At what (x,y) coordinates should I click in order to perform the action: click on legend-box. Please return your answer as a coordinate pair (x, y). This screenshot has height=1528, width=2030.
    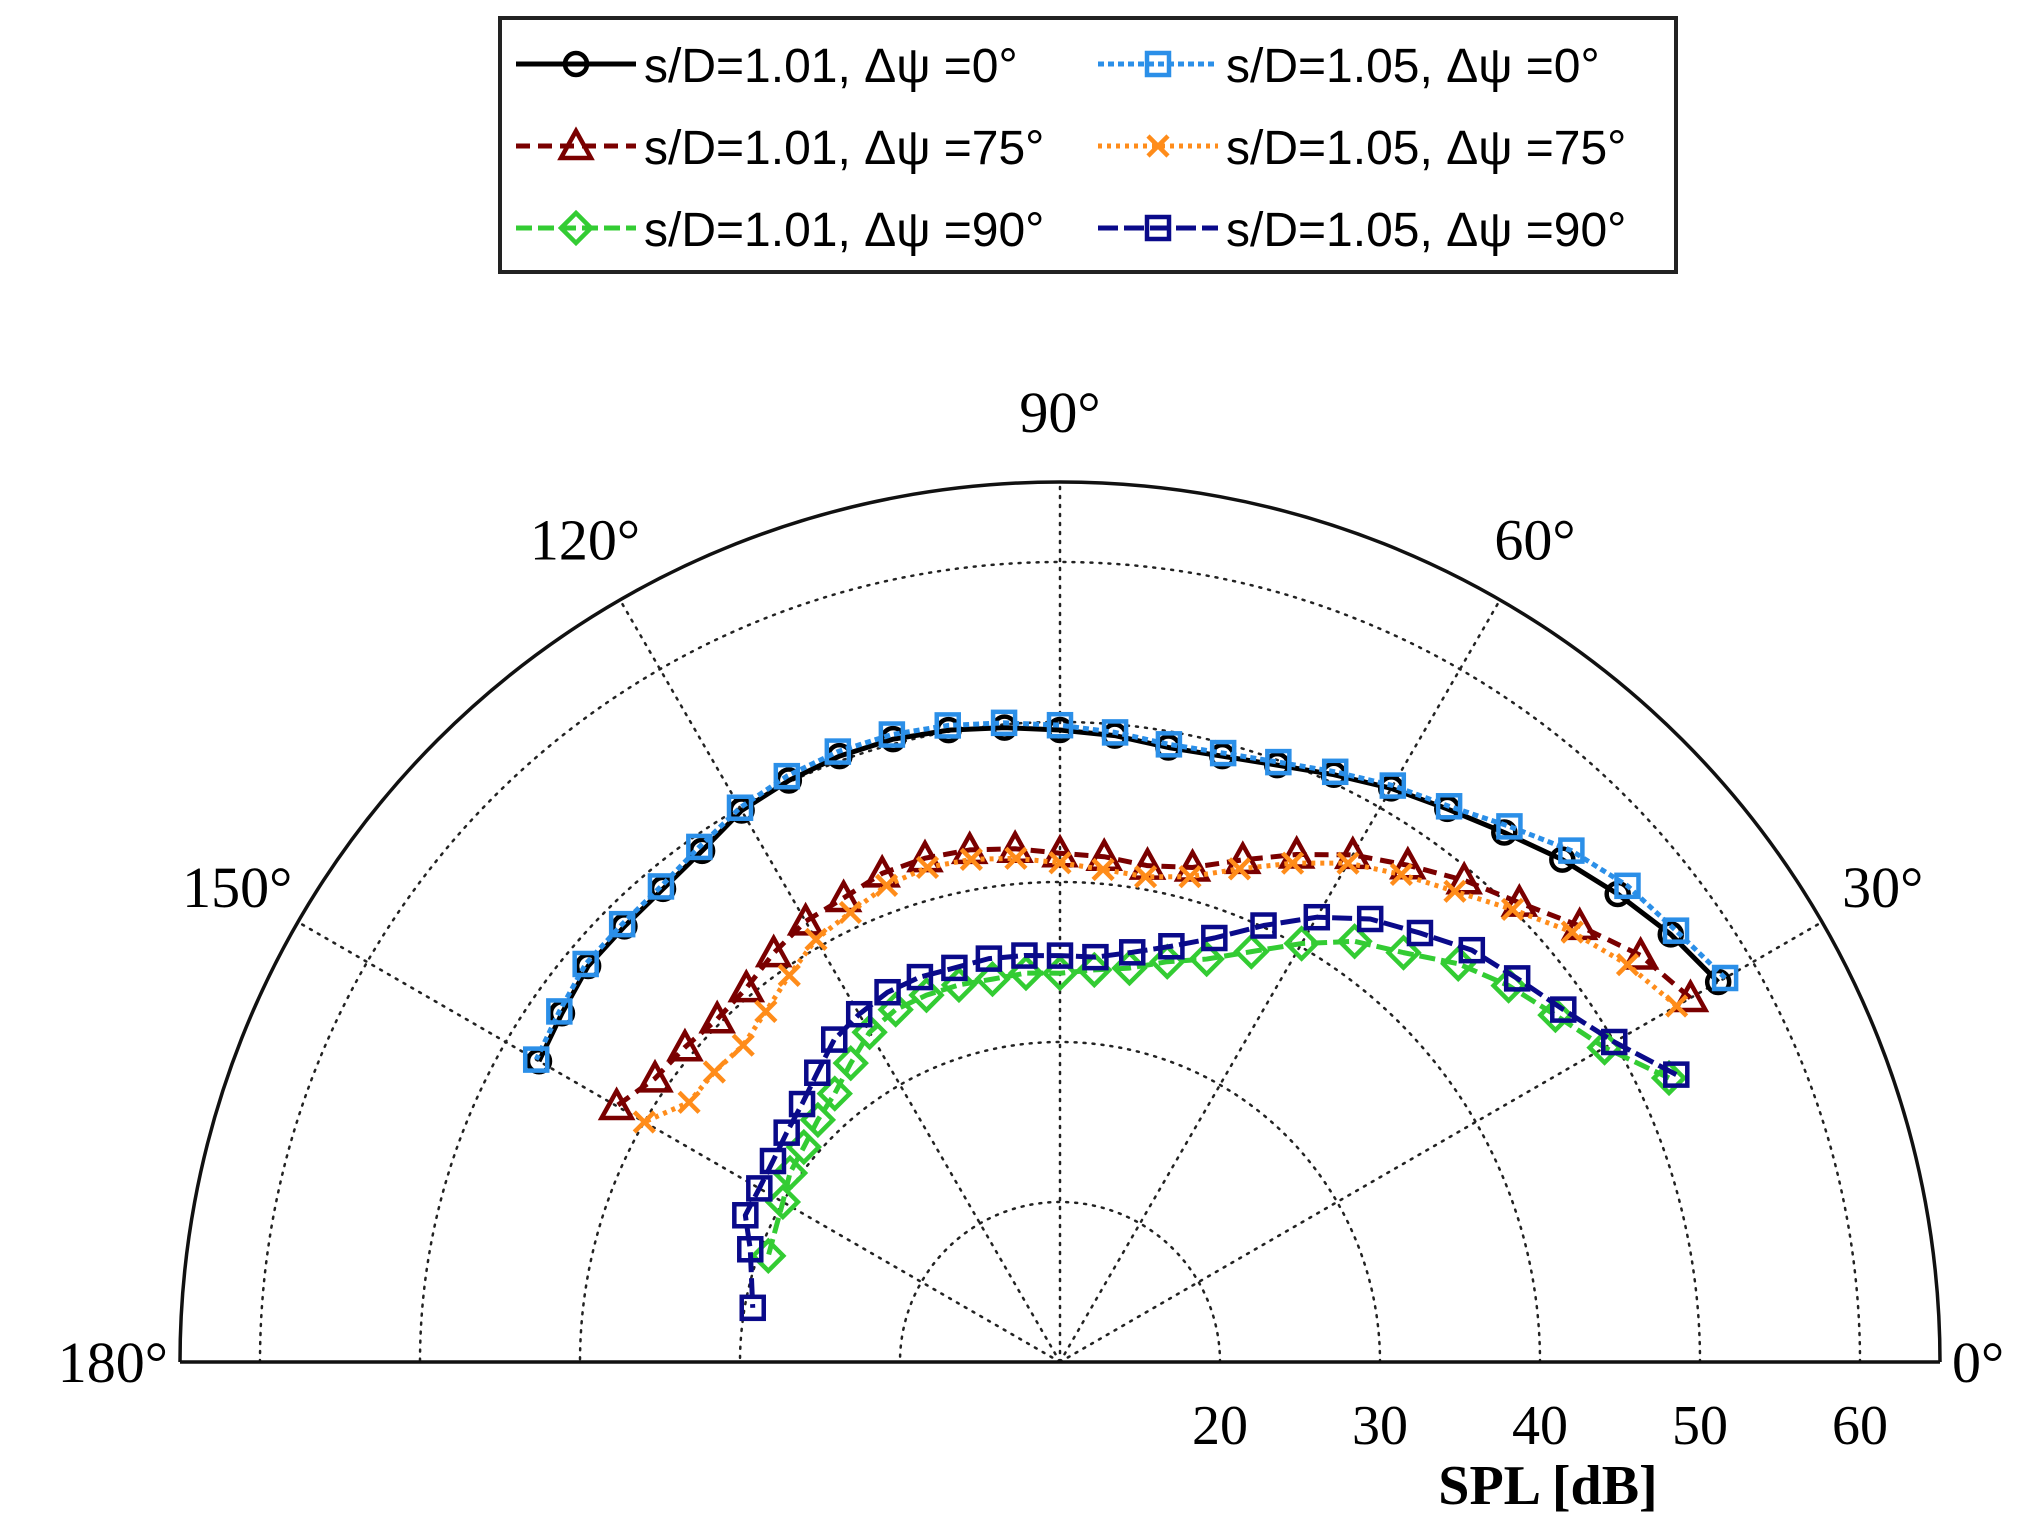
    Looking at the image, I should click on (1088, 145).